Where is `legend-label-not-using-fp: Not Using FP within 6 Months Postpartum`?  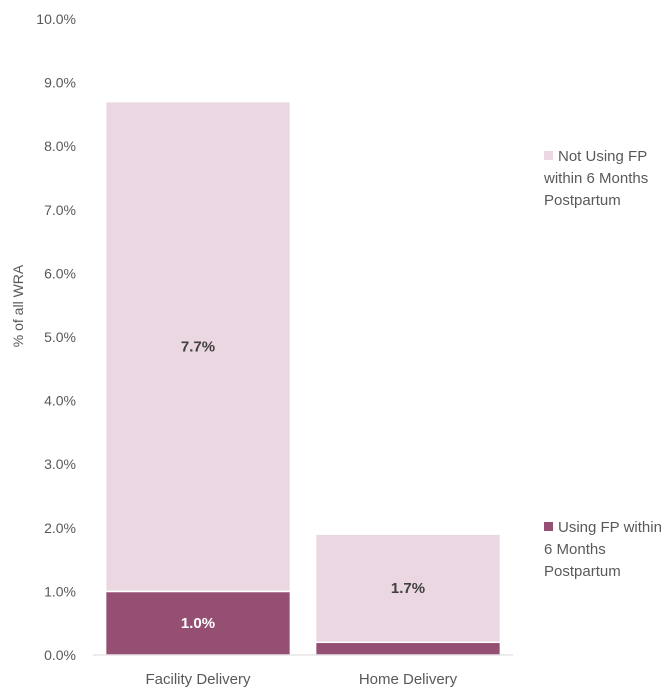 legend-label-not-using-fp: Not Using FP within 6 Months Postpartum is located at coordinates (596, 178).